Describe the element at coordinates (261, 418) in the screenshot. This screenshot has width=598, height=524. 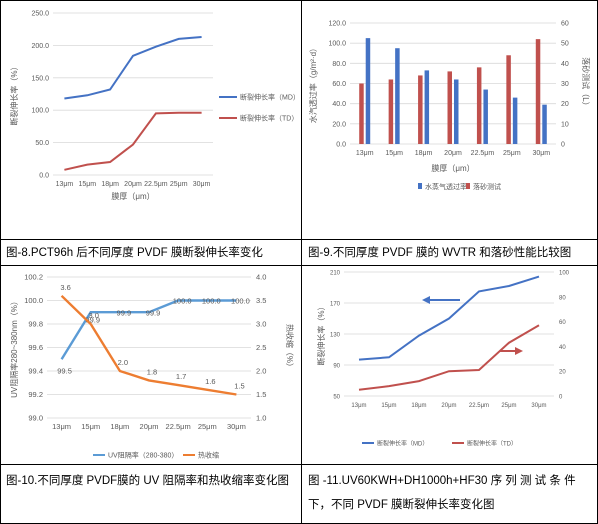
I see `y2-tick-label: 1.0` at that location.